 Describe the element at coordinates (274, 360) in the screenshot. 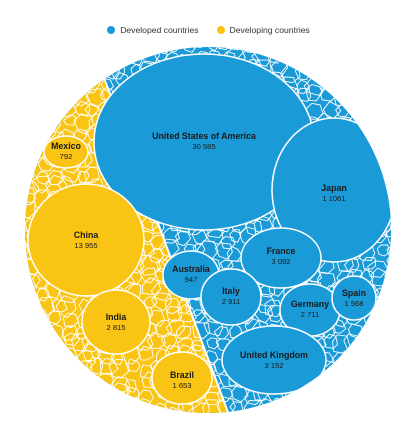

I see `cell-united-kingdom` at that location.